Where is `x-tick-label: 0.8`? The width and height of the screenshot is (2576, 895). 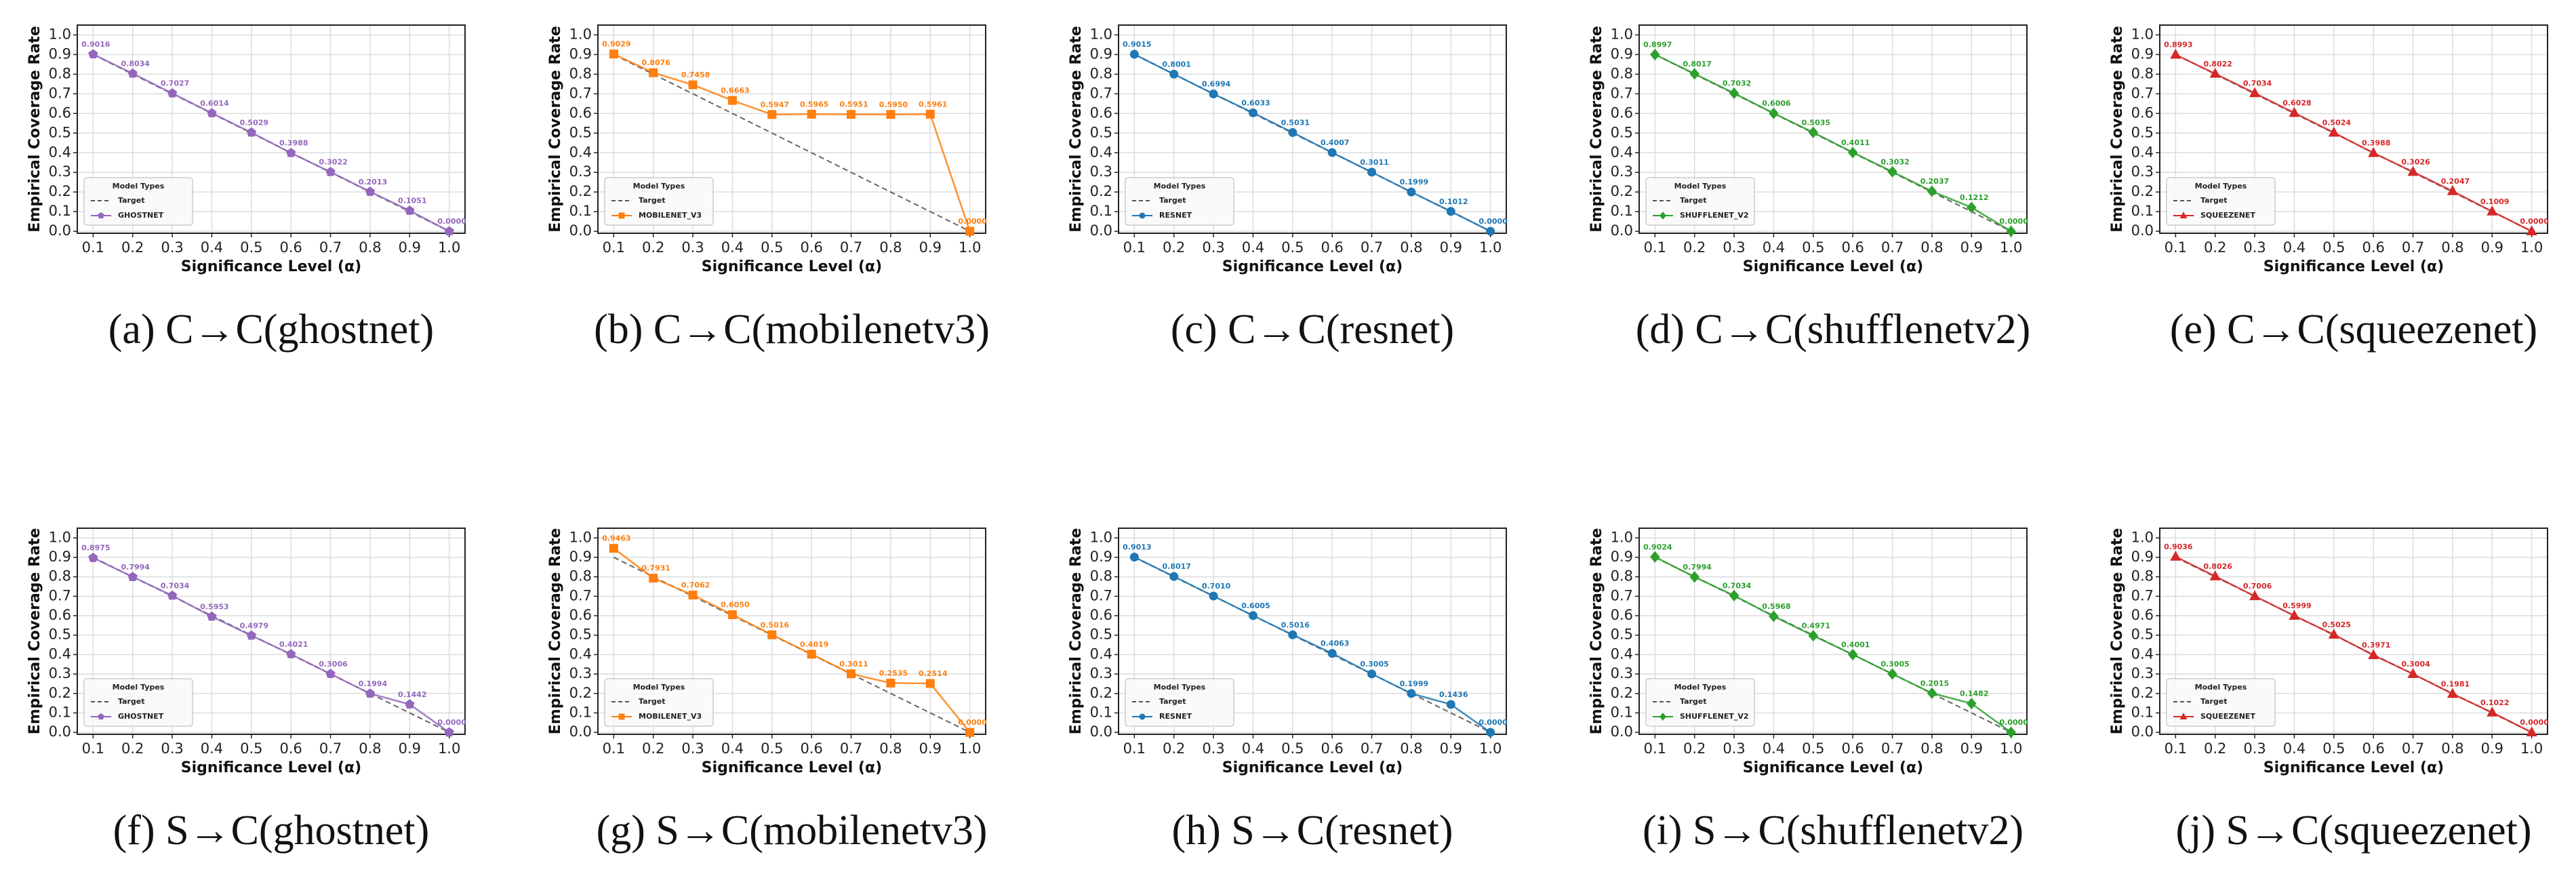
x-tick-label: 0.8 is located at coordinates (370, 748).